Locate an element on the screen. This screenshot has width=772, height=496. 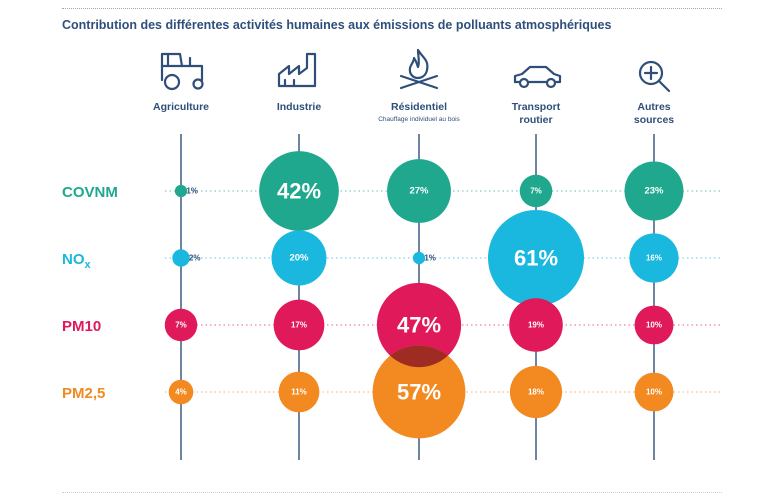
col-label-autres: Autres sources is located at coordinates (654, 113).